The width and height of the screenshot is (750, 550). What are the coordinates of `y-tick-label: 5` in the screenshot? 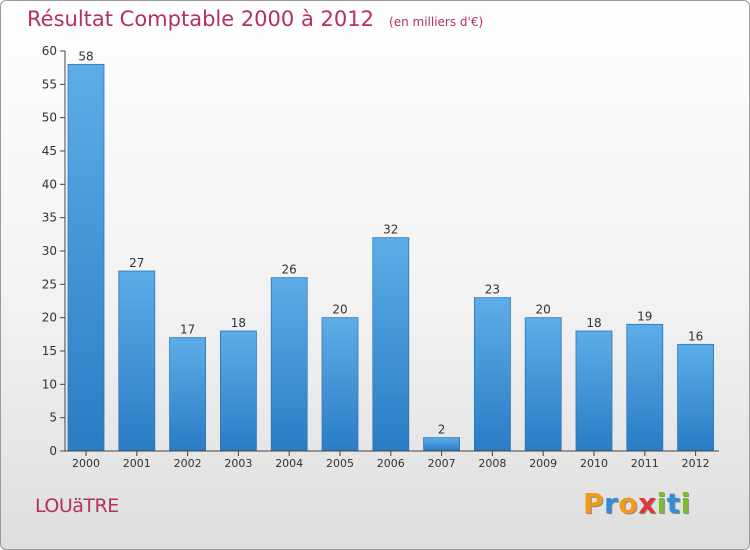 It's located at (53, 418).